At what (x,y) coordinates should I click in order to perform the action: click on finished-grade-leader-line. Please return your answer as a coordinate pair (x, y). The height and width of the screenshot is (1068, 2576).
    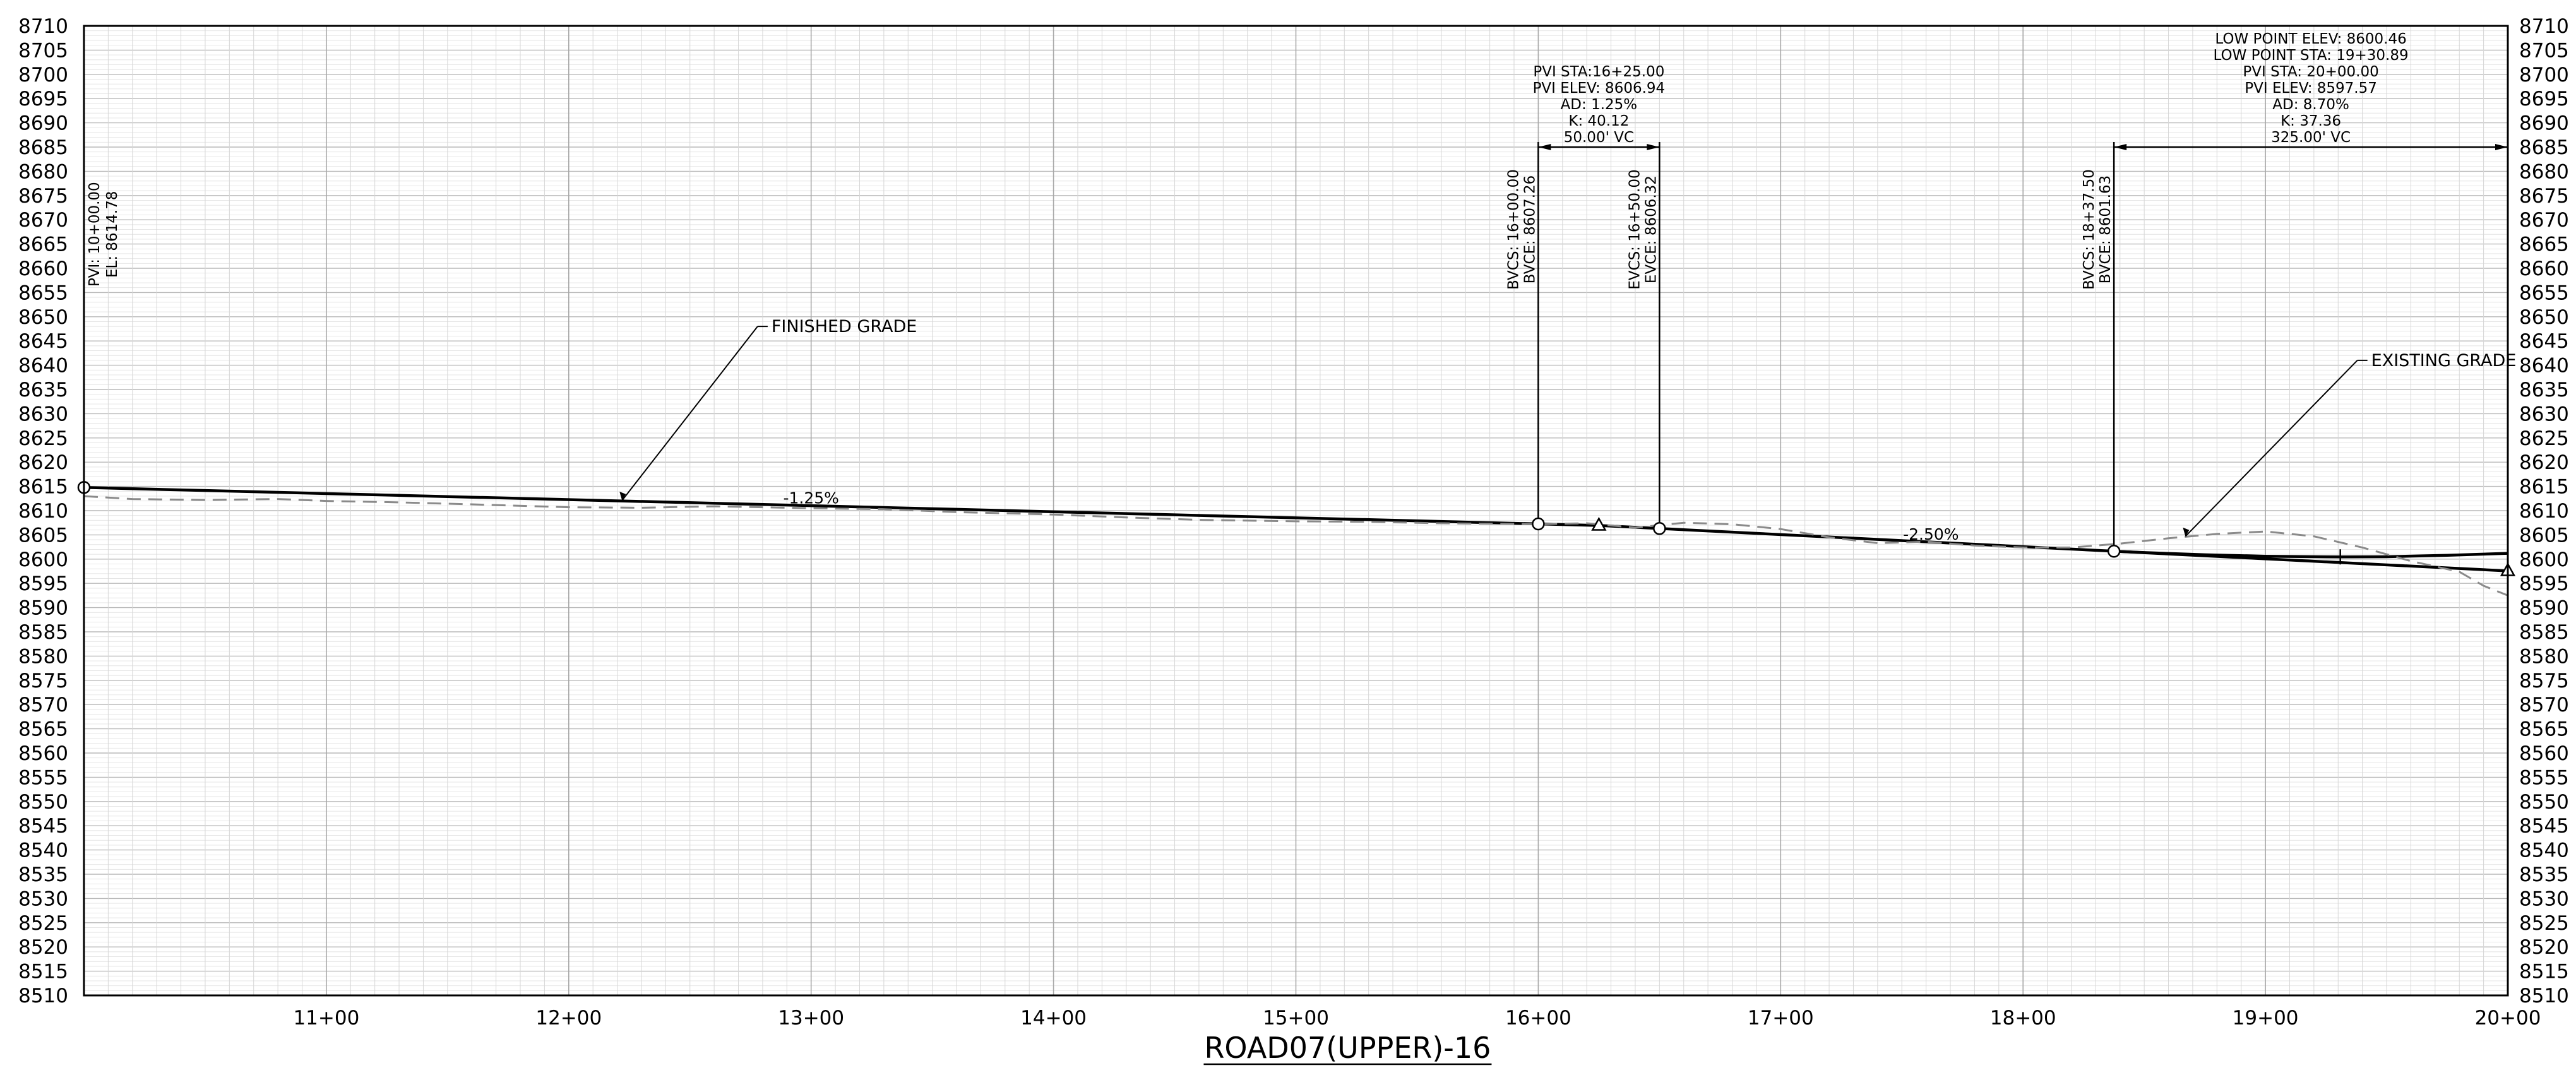
    Looking at the image, I should click on (689, 414).